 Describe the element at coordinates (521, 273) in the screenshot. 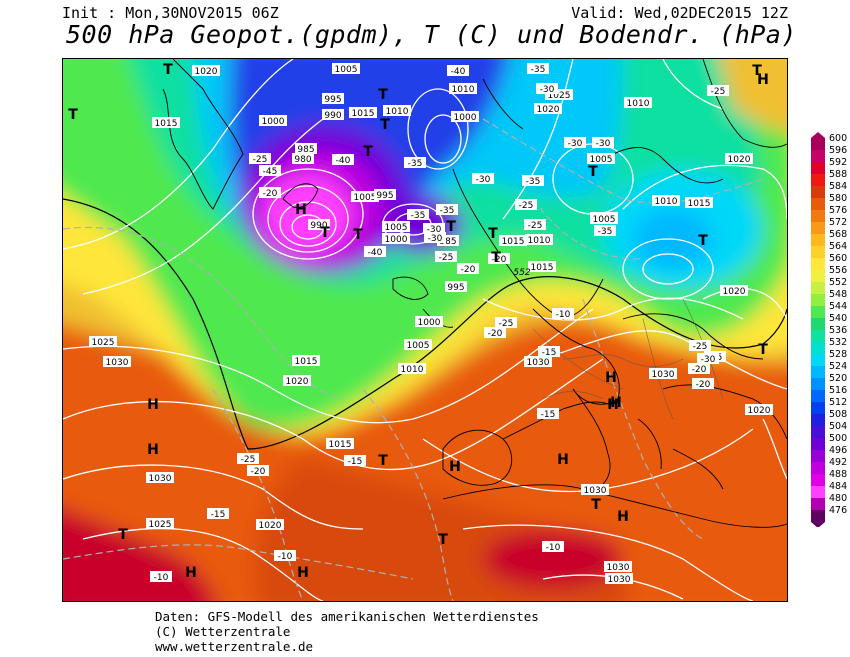

I see `geopotential-label: 552` at that location.